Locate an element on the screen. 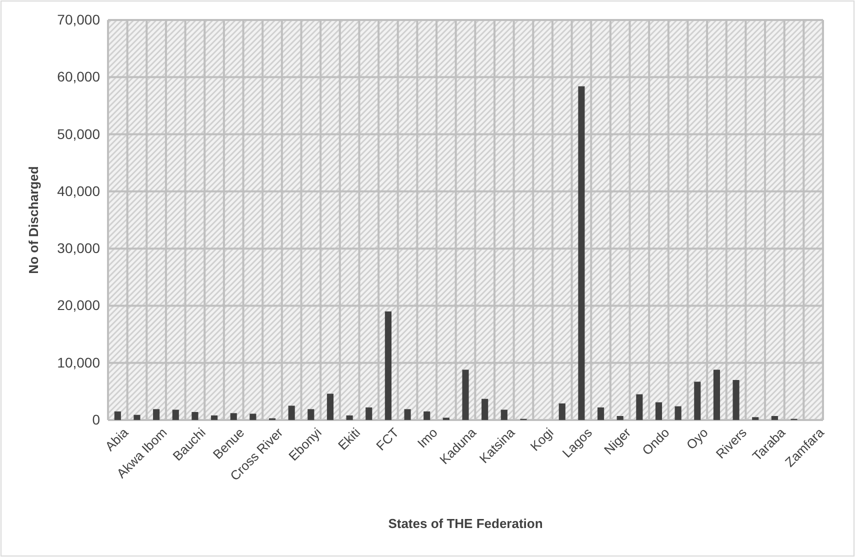 The height and width of the screenshot is (557, 855). y-tick-label: 30,000 is located at coordinates (78, 248).